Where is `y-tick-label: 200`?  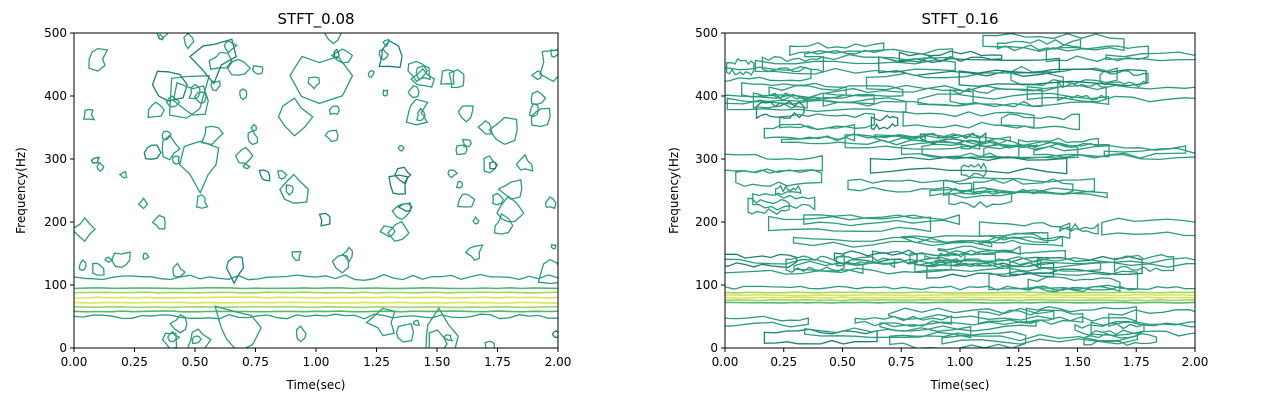
y-tick-label: 200 is located at coordinates (55, 222).